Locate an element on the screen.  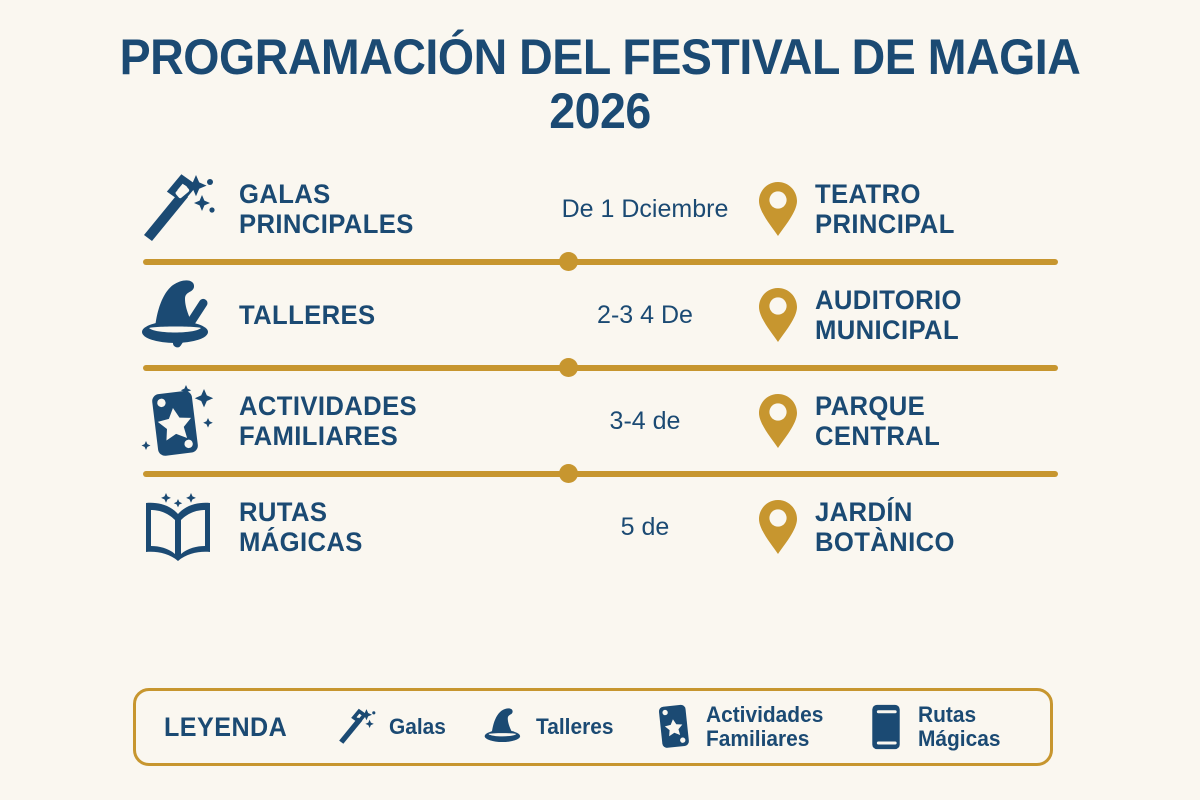
venue-label: AUDITORIO MUNICIPAL is located at coordinates (888, 314).